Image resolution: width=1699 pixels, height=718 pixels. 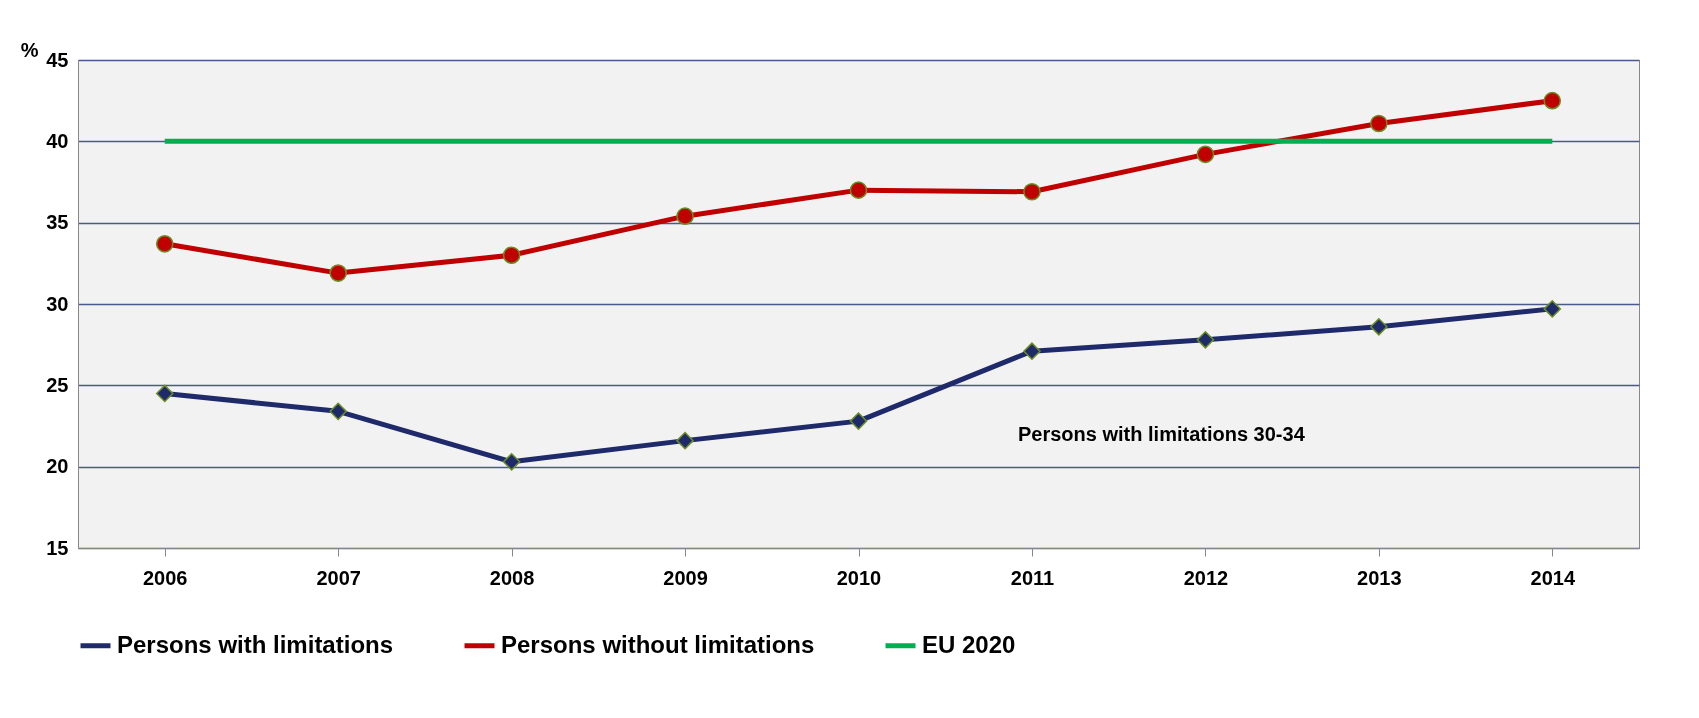 What do you see at coordinates (57, 466) in the screenshot?
I see `y-tick-label: 20` at bounding box center [57, 466].